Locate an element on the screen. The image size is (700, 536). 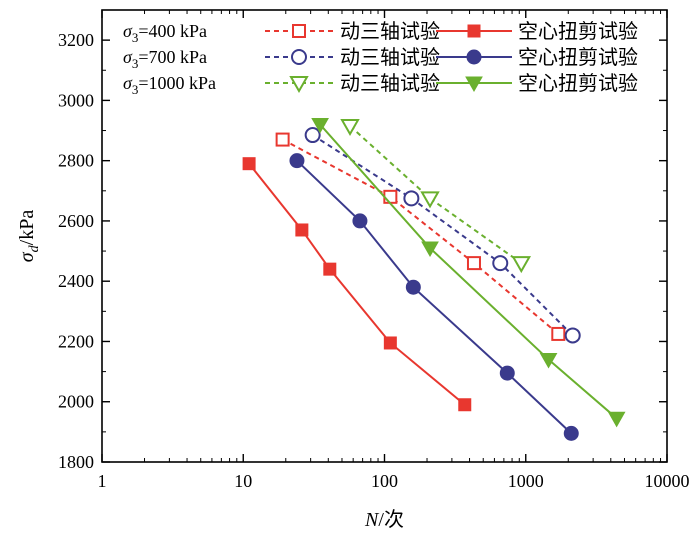
y-tick-label: 2400 is located at coordinates (76, 281).